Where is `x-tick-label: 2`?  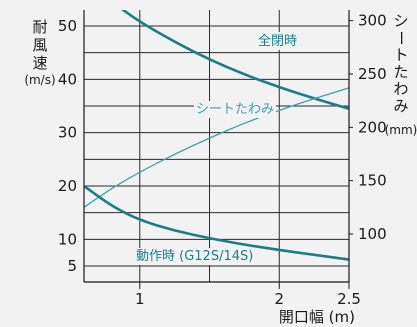
x-tick-label: 2 is located at coordinates (279, 299).